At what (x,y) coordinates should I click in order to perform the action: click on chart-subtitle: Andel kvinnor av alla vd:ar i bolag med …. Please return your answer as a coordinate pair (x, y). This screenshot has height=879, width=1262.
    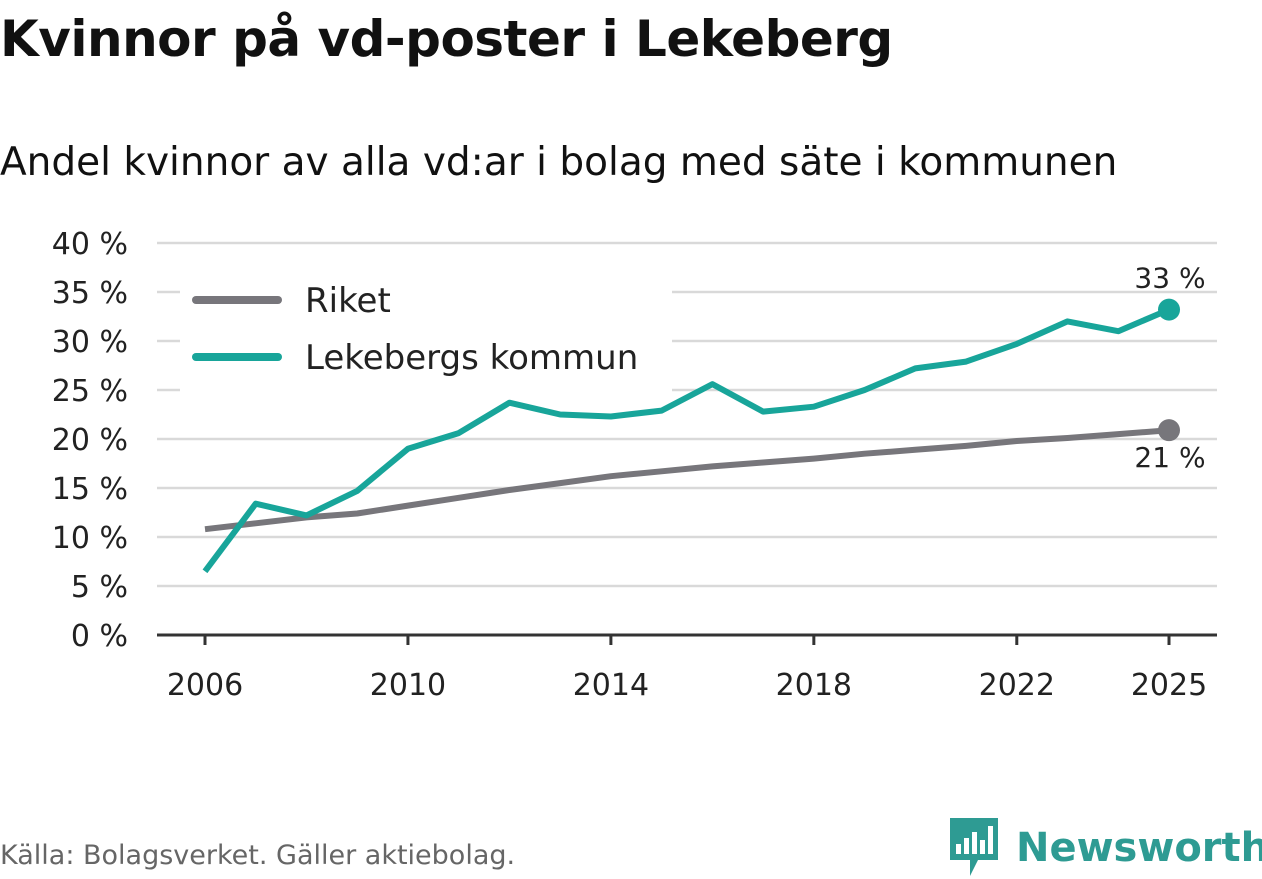
    Looking at the image, I should click on (559, 162).